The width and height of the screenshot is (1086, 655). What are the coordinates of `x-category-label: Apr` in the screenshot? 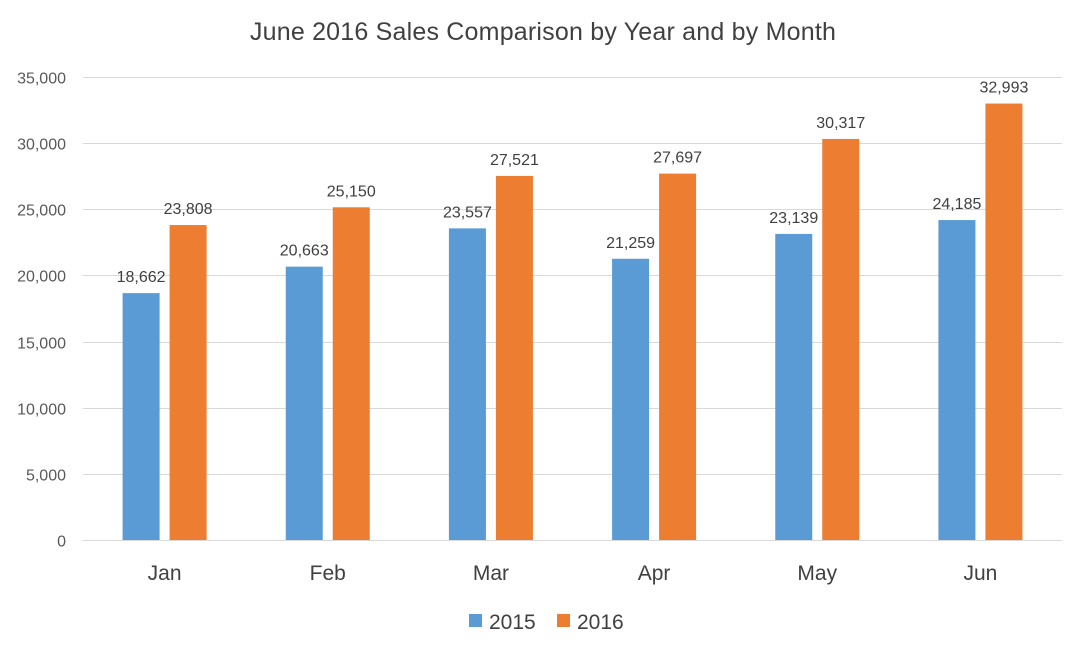 It's located at (654, 573).